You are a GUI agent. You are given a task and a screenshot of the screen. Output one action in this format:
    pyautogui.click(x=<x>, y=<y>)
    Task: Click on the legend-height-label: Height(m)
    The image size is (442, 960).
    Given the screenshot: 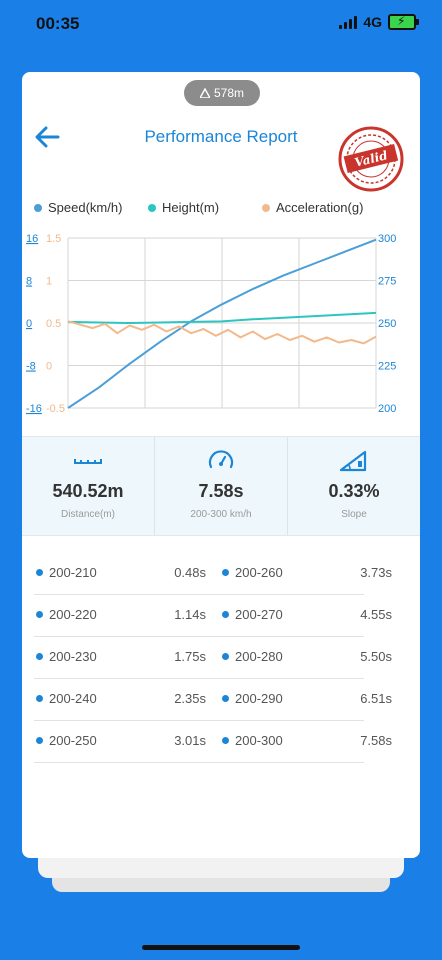 What is the action you would take?
    pyautogui.click(x=191, y=207)
    